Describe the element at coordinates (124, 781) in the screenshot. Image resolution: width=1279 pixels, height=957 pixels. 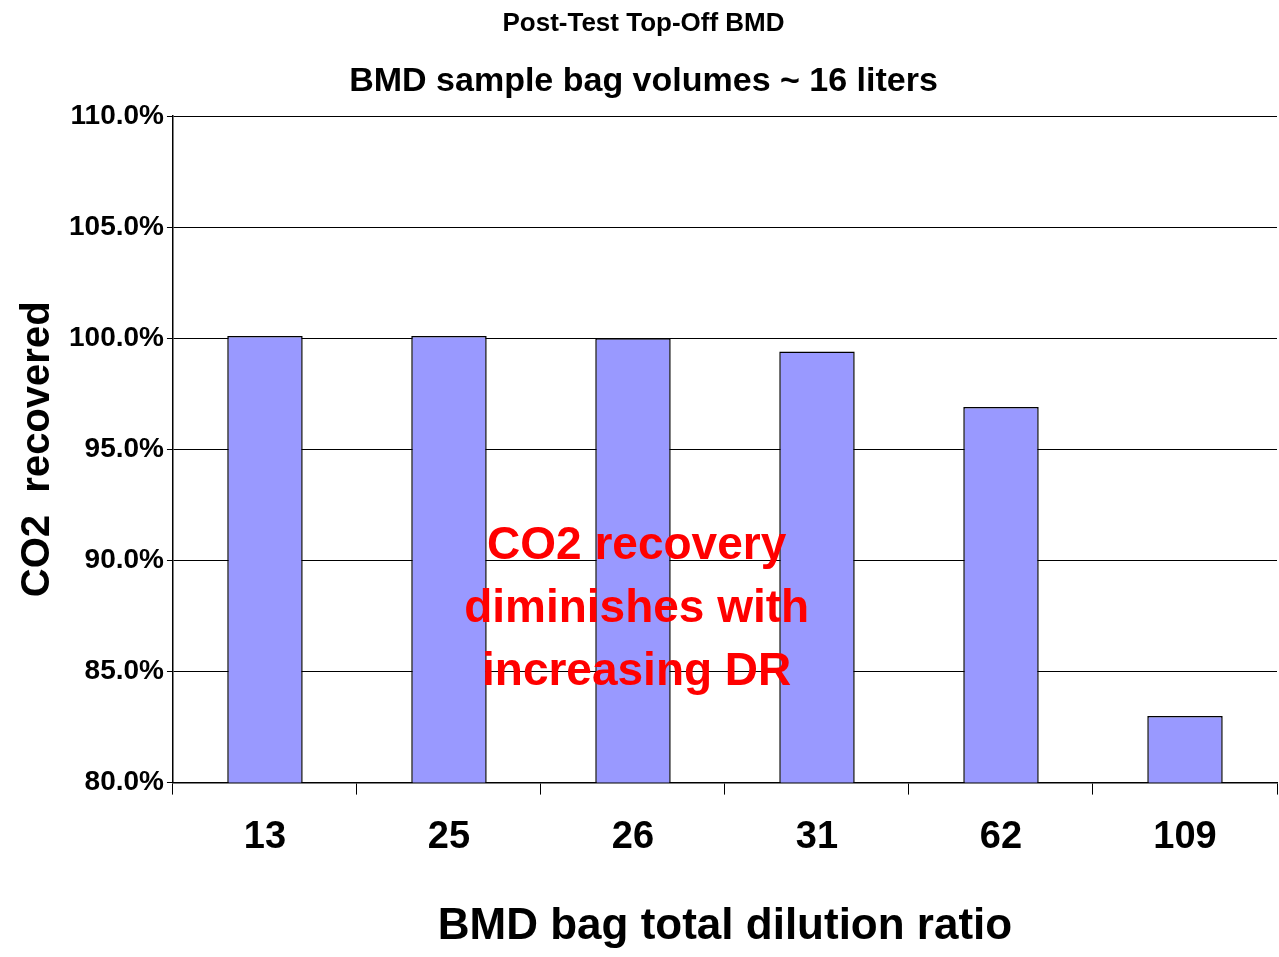
I see `y-tick-label: 80.0%` at that location.